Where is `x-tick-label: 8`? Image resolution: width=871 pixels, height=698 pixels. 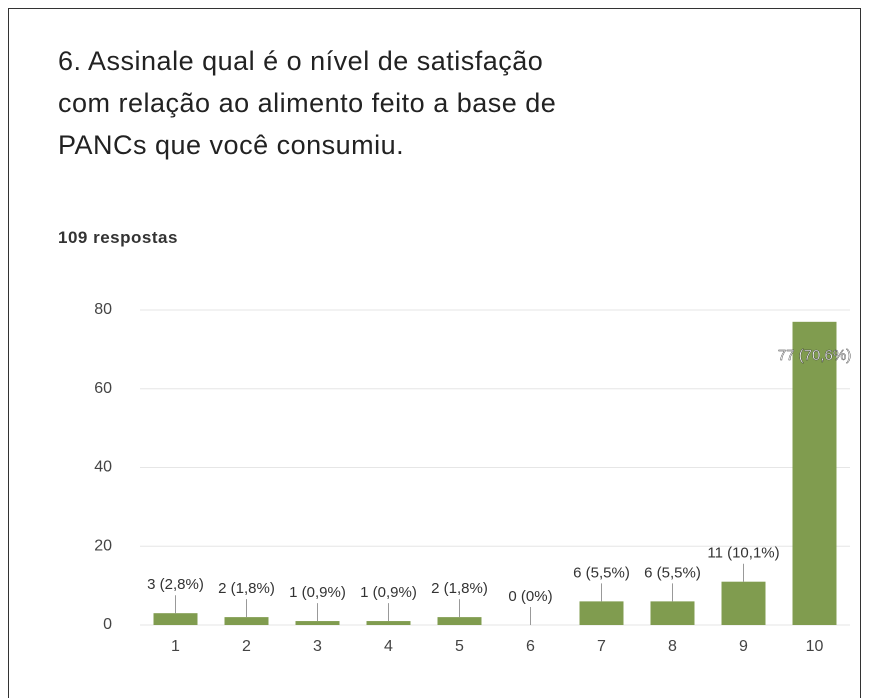
x-tick-label: 8 is located at coordinates (672, 646).